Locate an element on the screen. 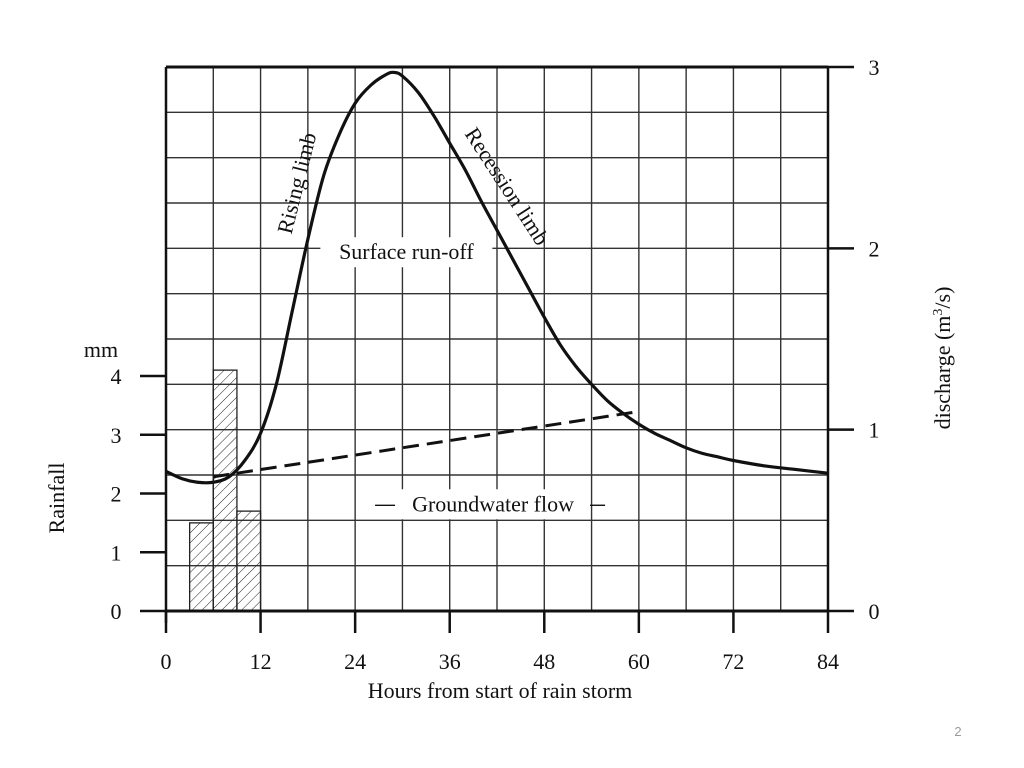 This screenshot has height=768, width=1024. x-tick-label: 60 is located at coordinates (639, 661).